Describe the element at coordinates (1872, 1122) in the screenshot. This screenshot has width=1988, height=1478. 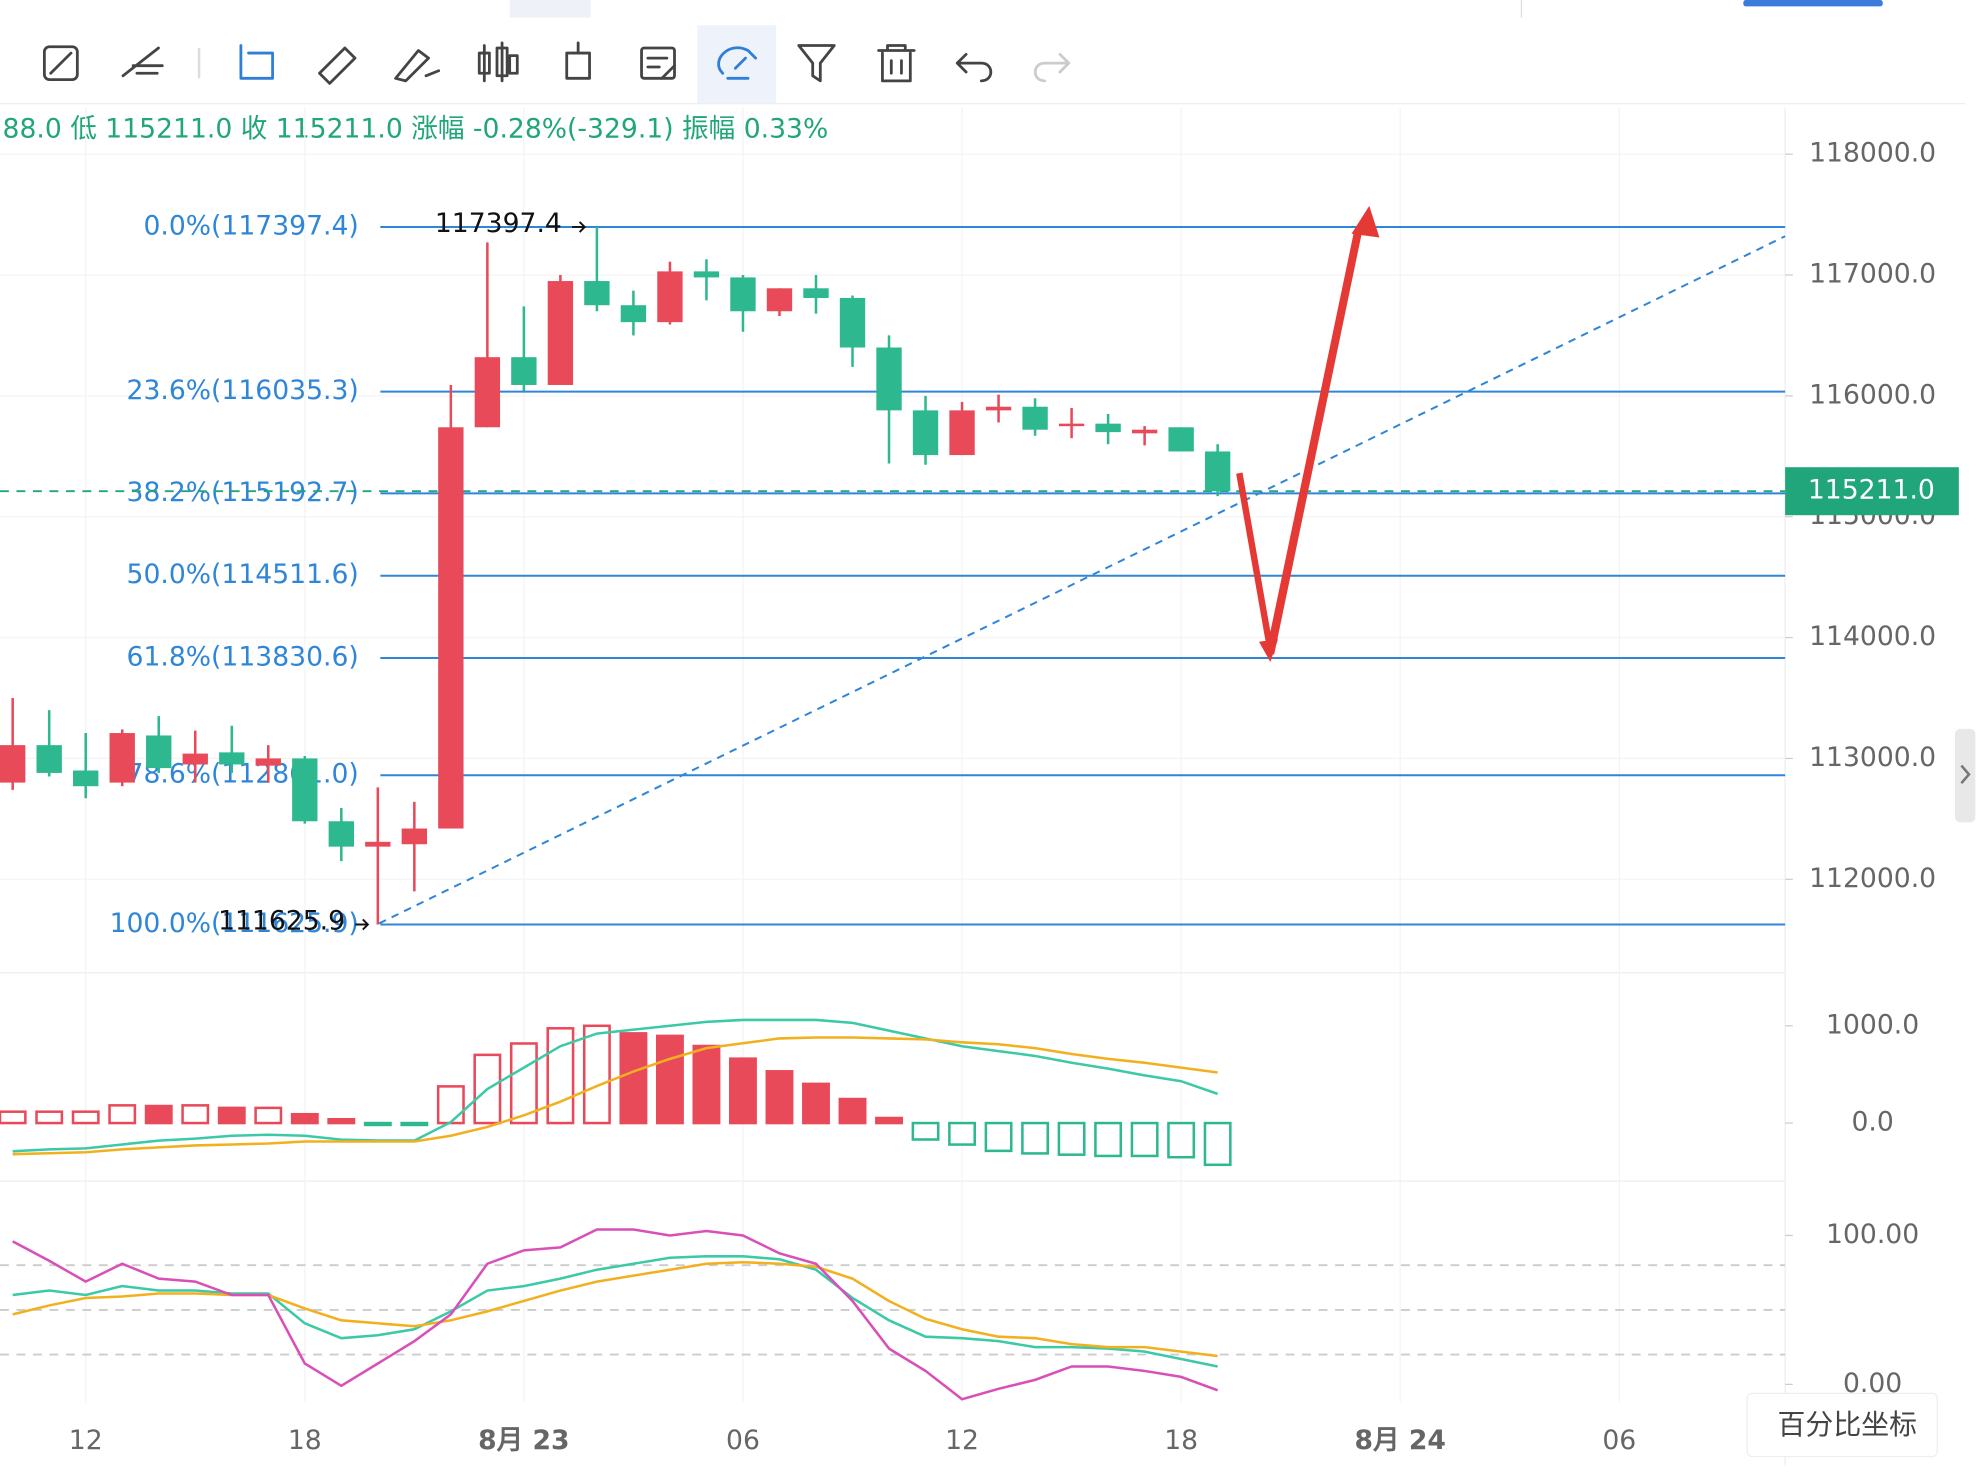
I see `y-tick-label: 0.0` at that location.